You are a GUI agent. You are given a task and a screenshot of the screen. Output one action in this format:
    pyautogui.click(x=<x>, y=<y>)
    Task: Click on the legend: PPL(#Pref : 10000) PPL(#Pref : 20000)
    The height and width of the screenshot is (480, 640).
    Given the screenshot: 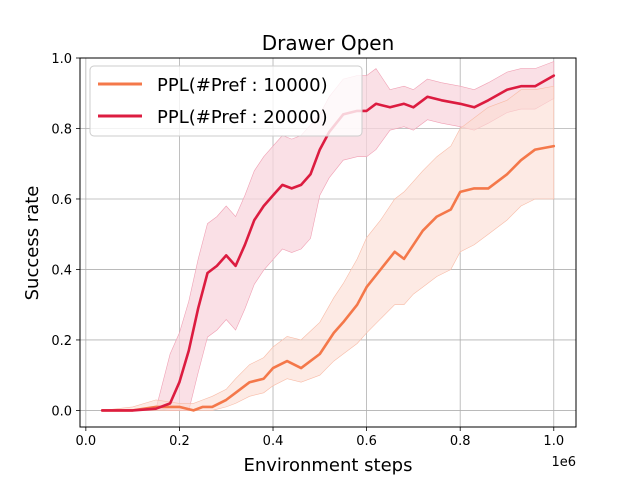 What is the action you would take?
    pyautogui.click(x=226, y=101)
    